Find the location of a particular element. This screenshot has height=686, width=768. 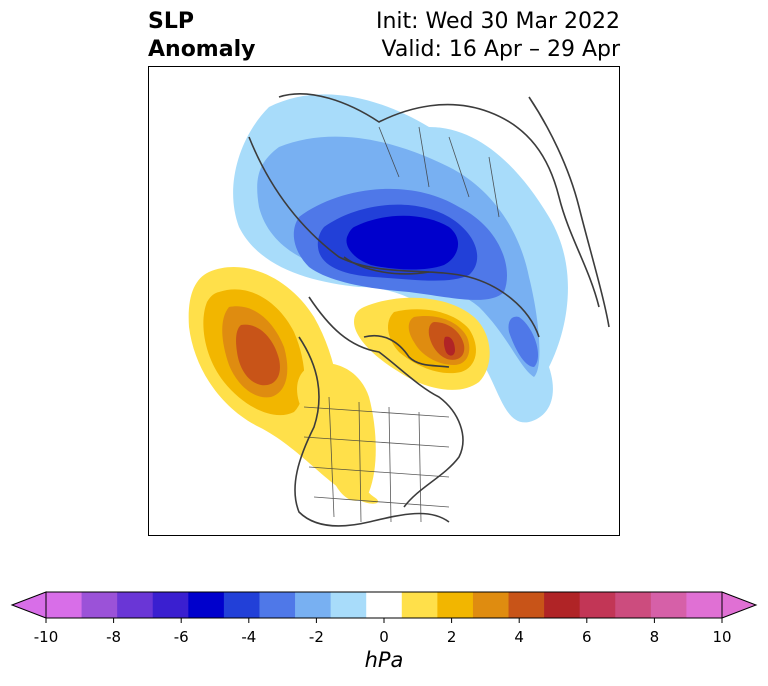

positive-anomaly-arctic is located at coordinates (422, 343).